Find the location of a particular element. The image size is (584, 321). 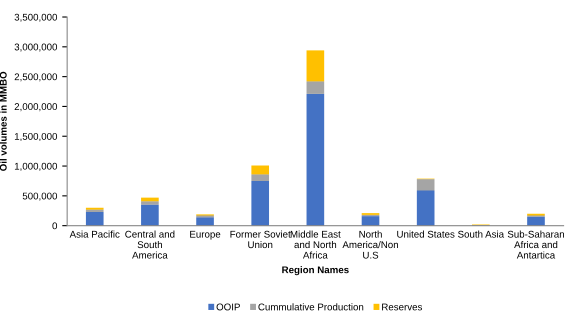

y-tick-label: 2,000,000 is located at coordinates (36, 107).